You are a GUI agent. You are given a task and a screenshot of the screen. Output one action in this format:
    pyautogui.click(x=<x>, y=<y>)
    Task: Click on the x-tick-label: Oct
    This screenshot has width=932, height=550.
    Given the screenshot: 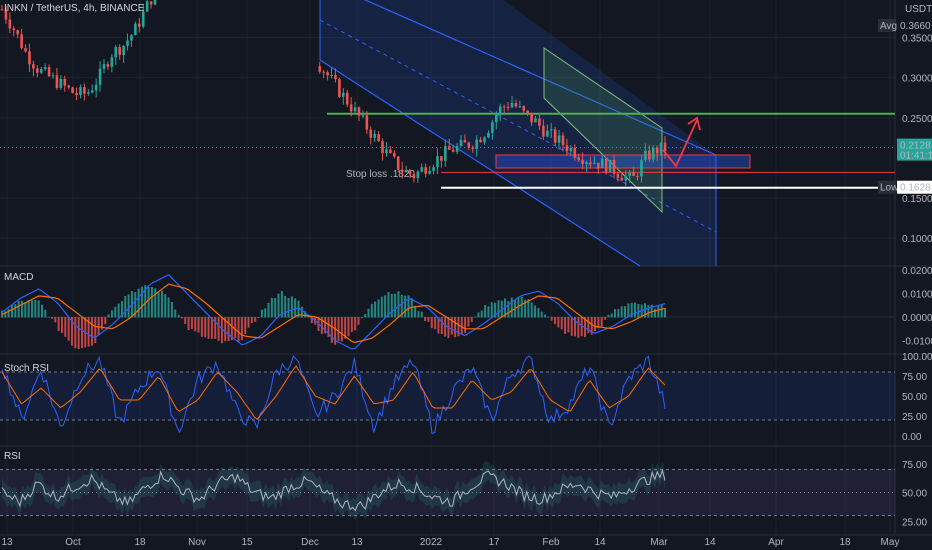 What is the action you would take?
    pyautogui.click(x=73, y=542)
    